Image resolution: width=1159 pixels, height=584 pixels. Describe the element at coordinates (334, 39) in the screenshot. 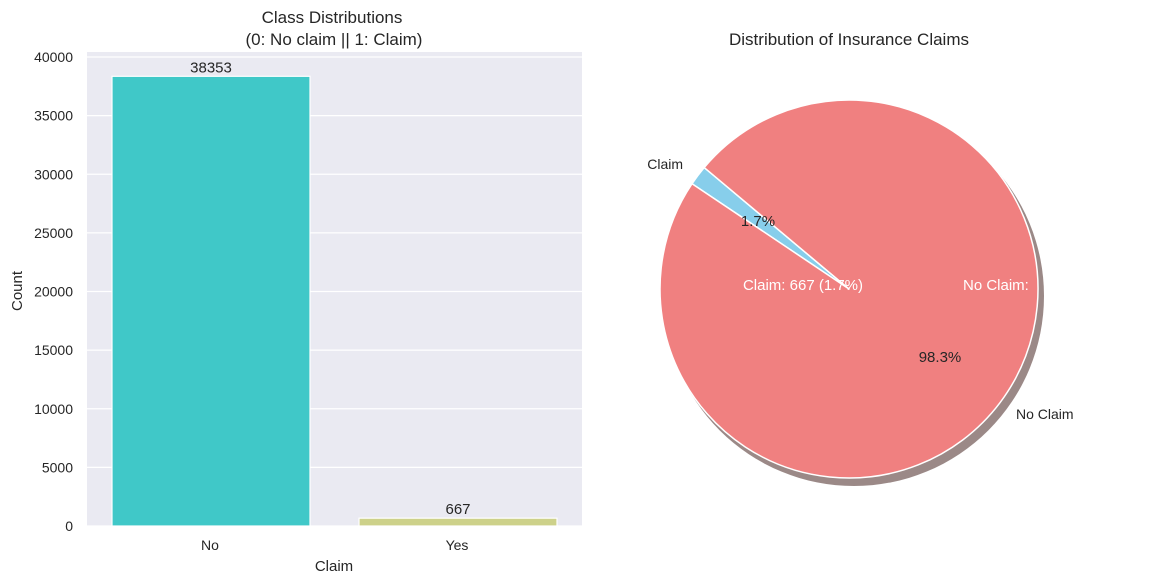

I see `bar-chart-subtitle: (0: No claim || 1: Claim)` at that location.